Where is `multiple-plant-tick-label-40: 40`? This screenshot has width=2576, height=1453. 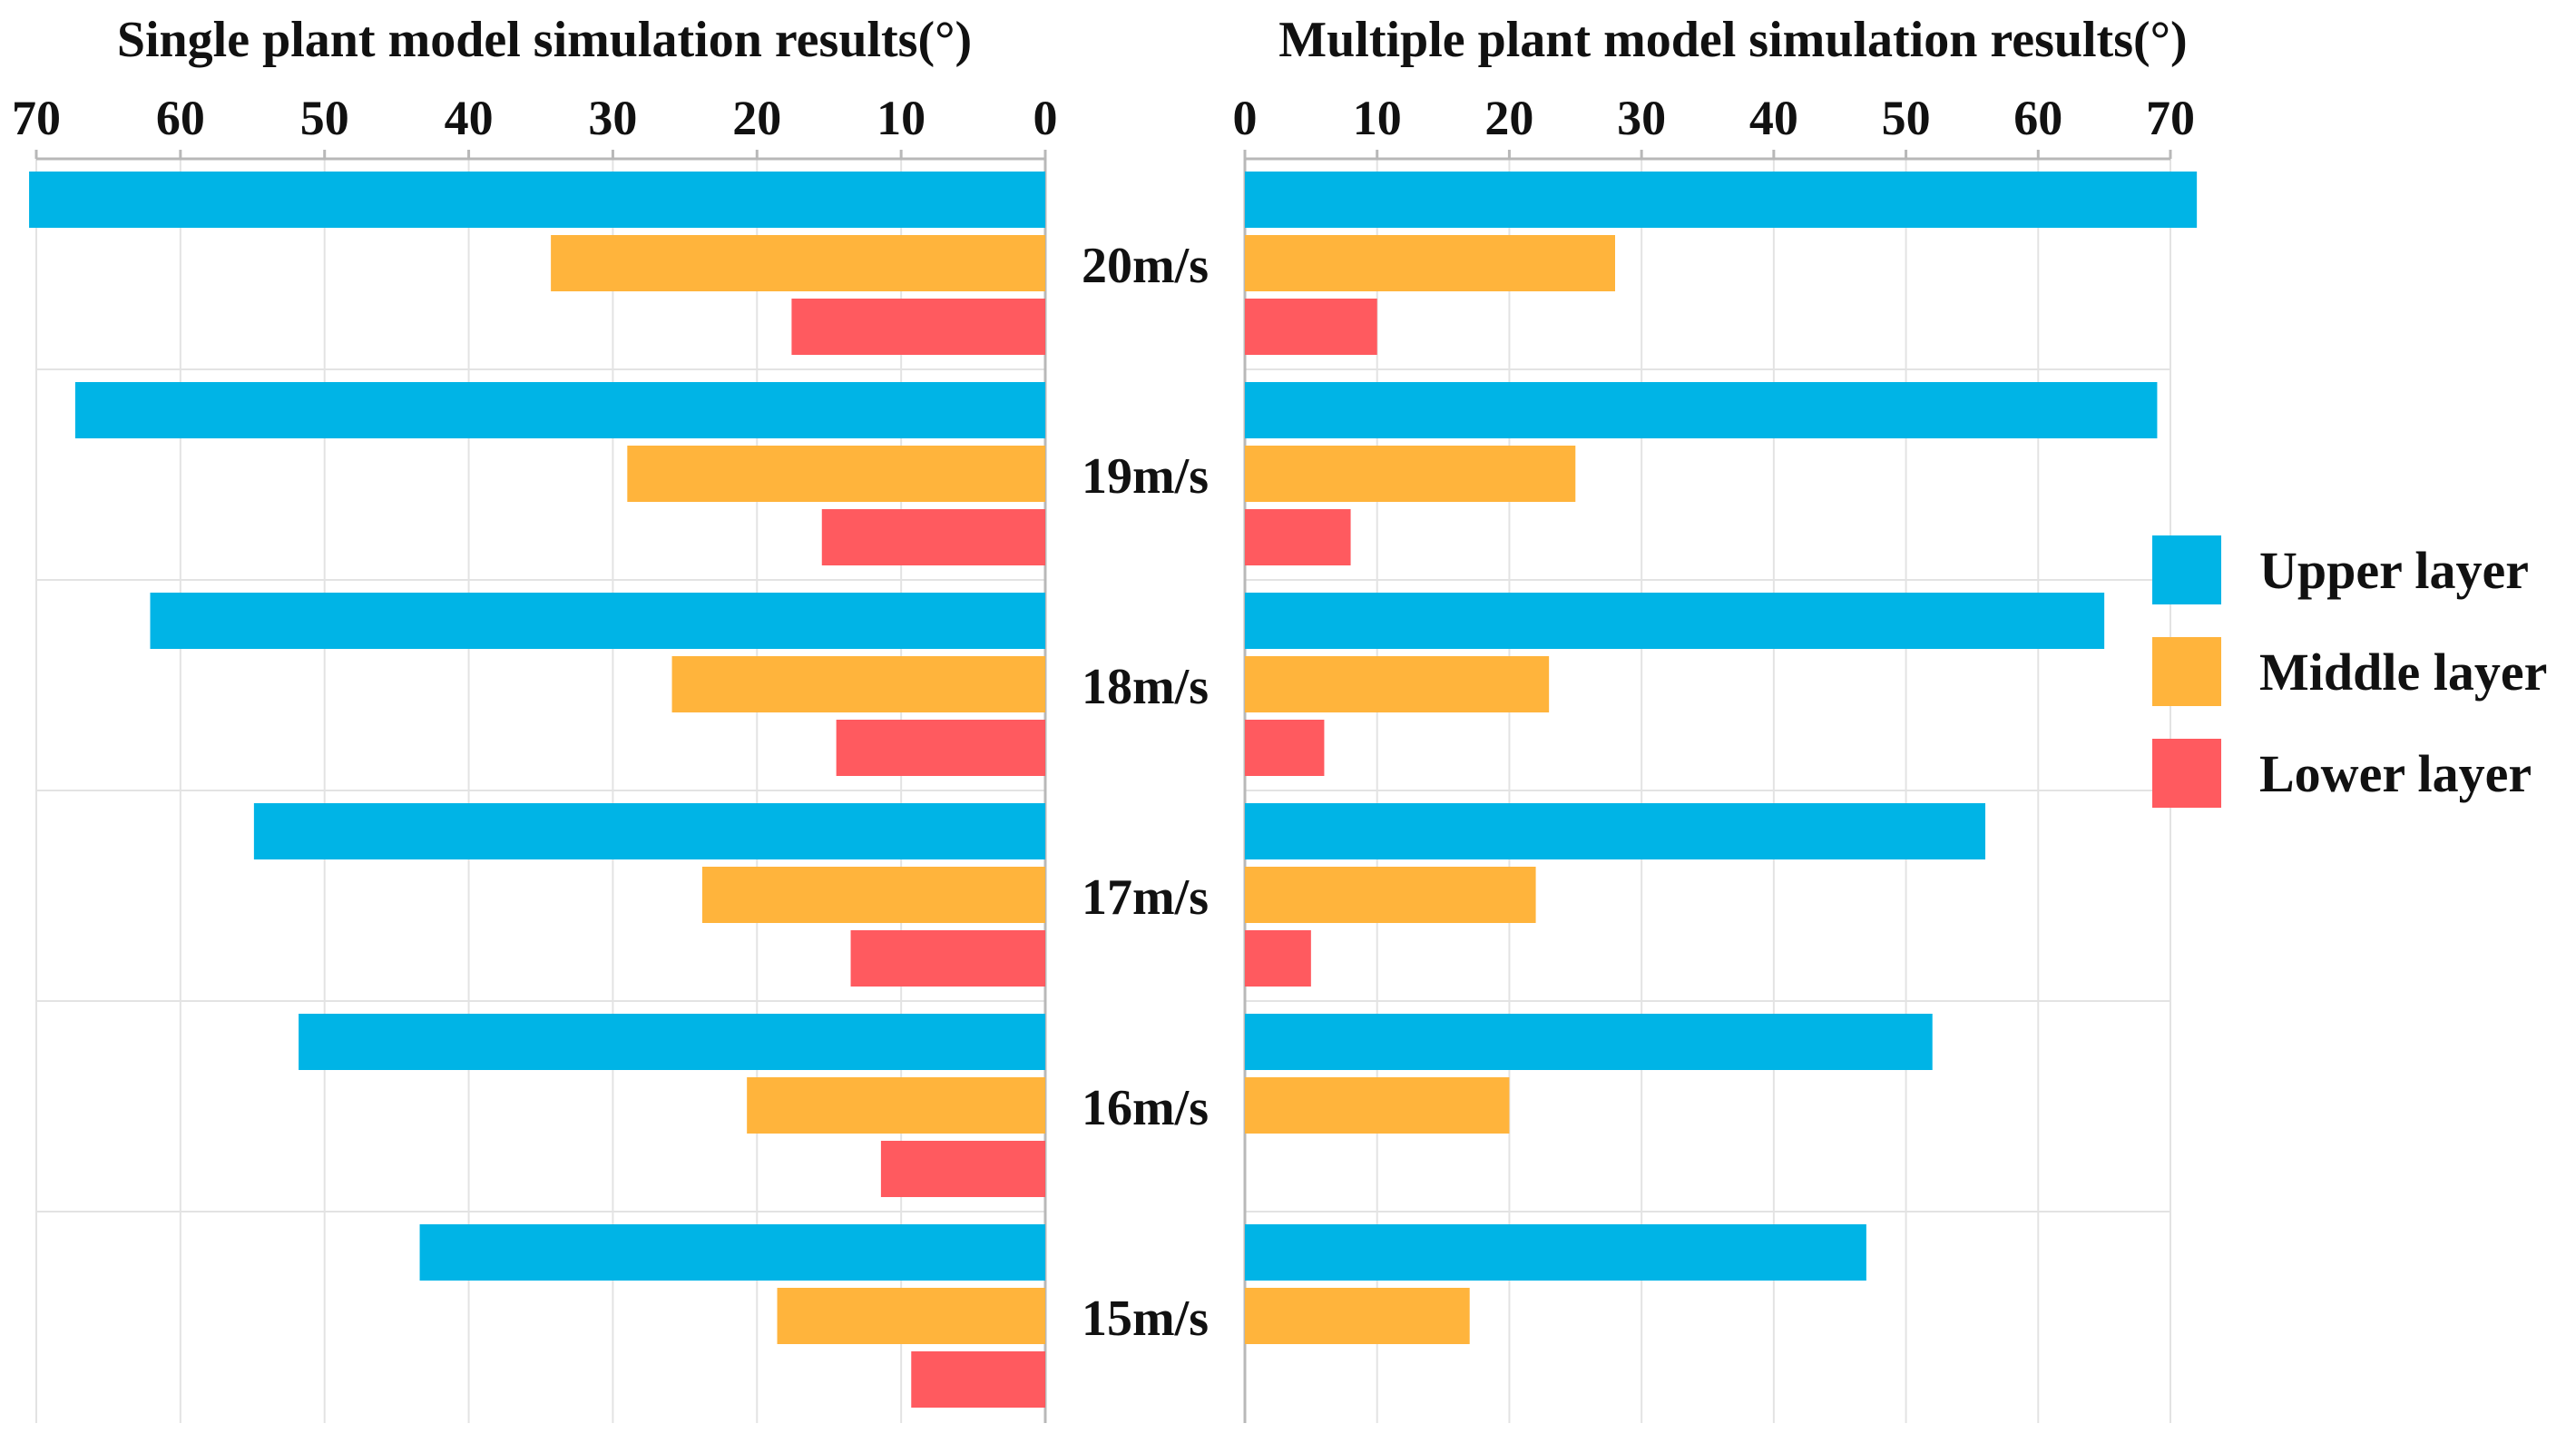 multiple-plant-tick-label-40: 40 is located at coordinates (1773, 118).